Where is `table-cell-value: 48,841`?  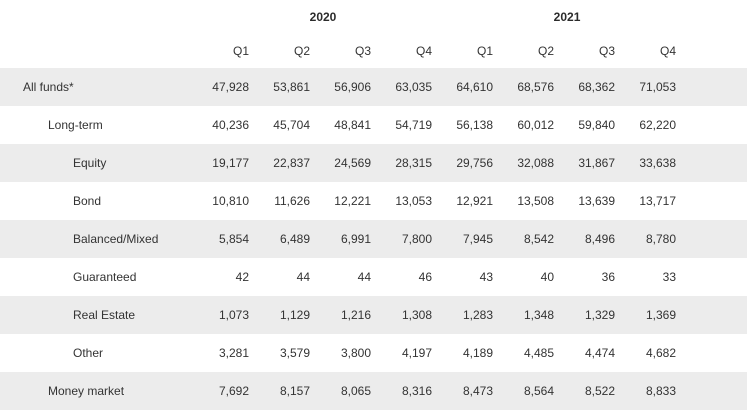
table-cell-value: 48,841 is located at coordinates (352, 125).